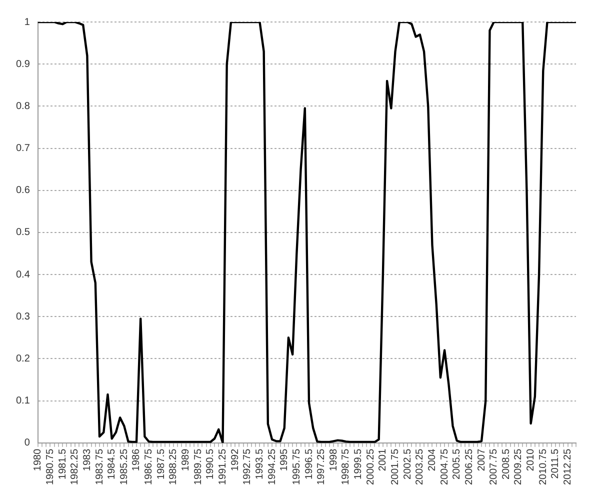 This screenshot has height=495, width=598. Describe the element at coordinates (296, 467) in the screenshot. I see `x-tick-label: 1995.75` at that location.